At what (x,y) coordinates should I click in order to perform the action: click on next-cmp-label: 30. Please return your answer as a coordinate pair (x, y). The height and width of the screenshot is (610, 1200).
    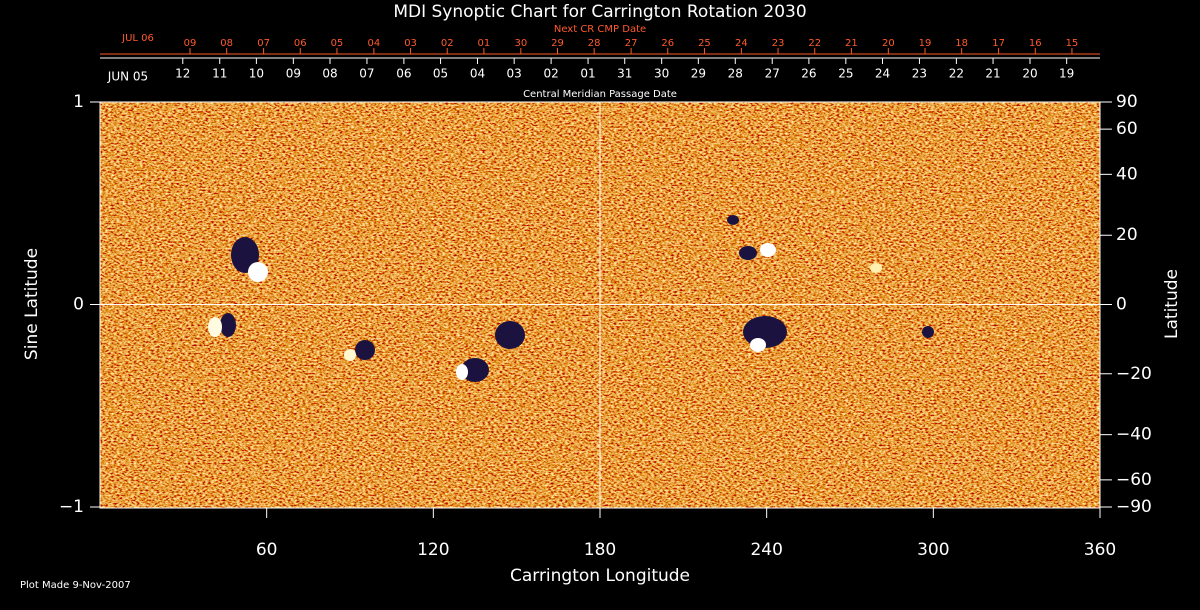
    Looking at the image, I should click on (520, 43).